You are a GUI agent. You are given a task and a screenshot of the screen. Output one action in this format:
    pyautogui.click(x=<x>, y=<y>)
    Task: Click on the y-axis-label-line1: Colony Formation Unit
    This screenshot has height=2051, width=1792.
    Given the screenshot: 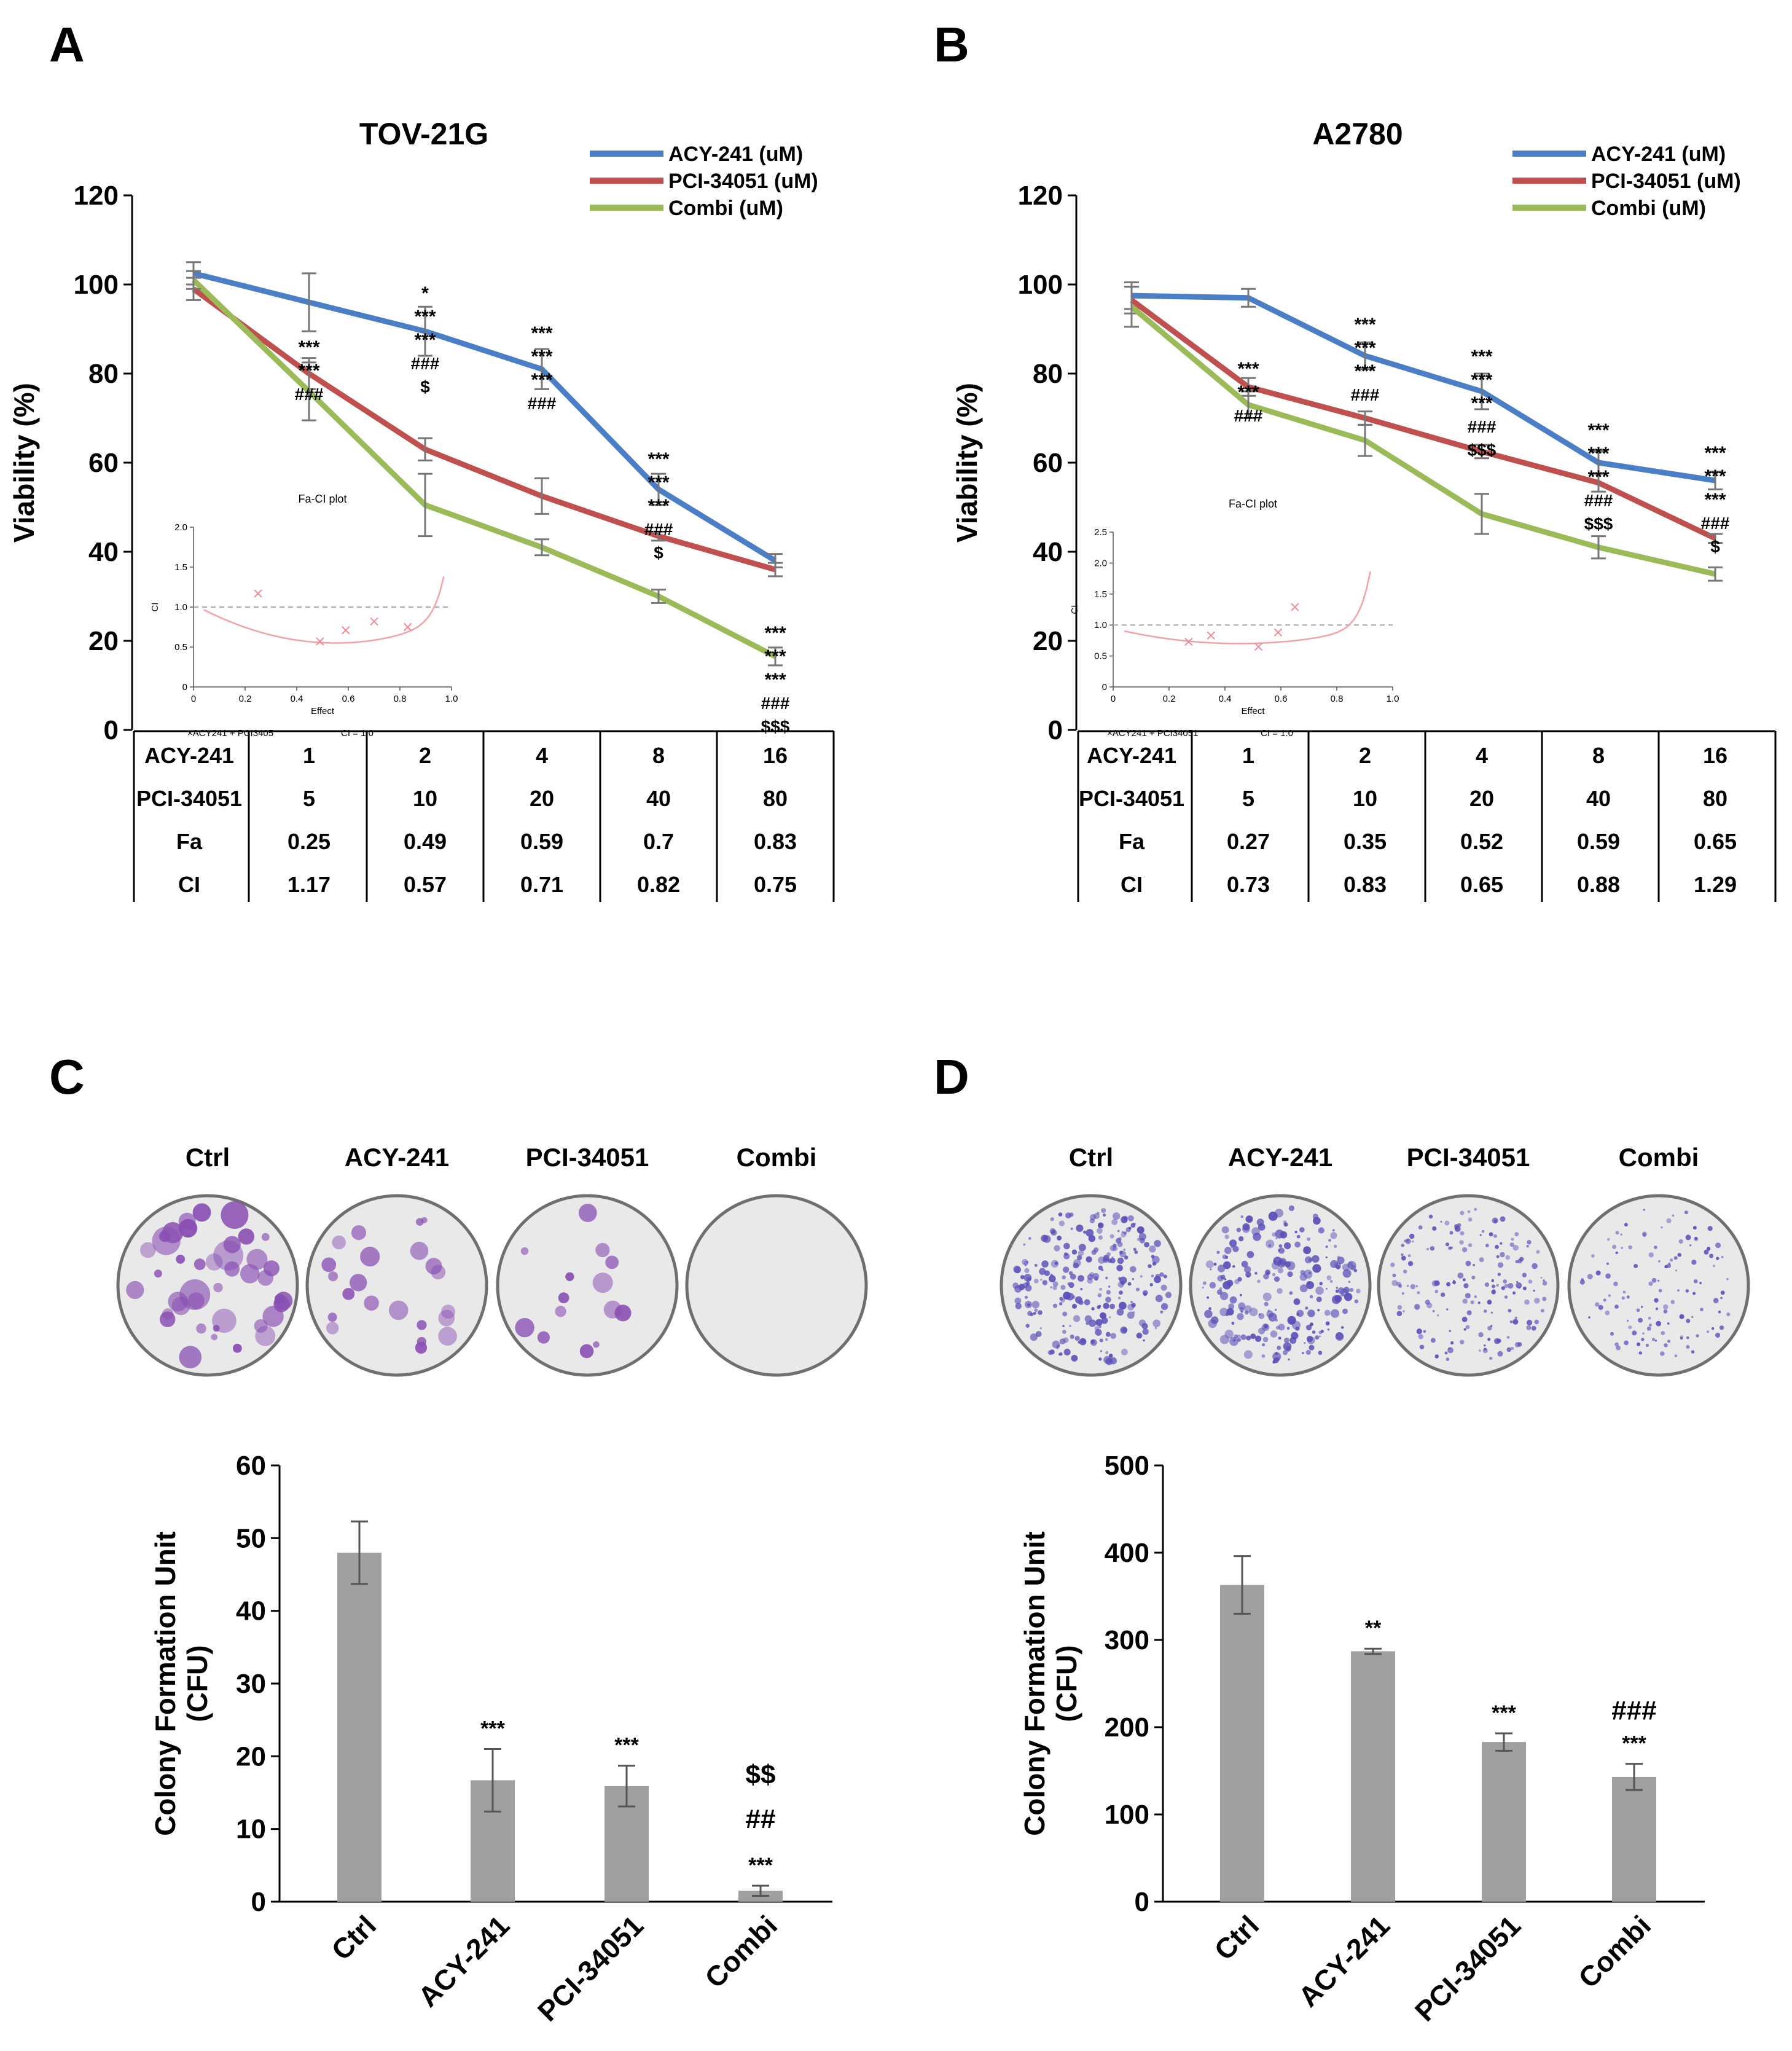 What is the action you would take?
    pyautogui.click(x=165, y=1683)
    